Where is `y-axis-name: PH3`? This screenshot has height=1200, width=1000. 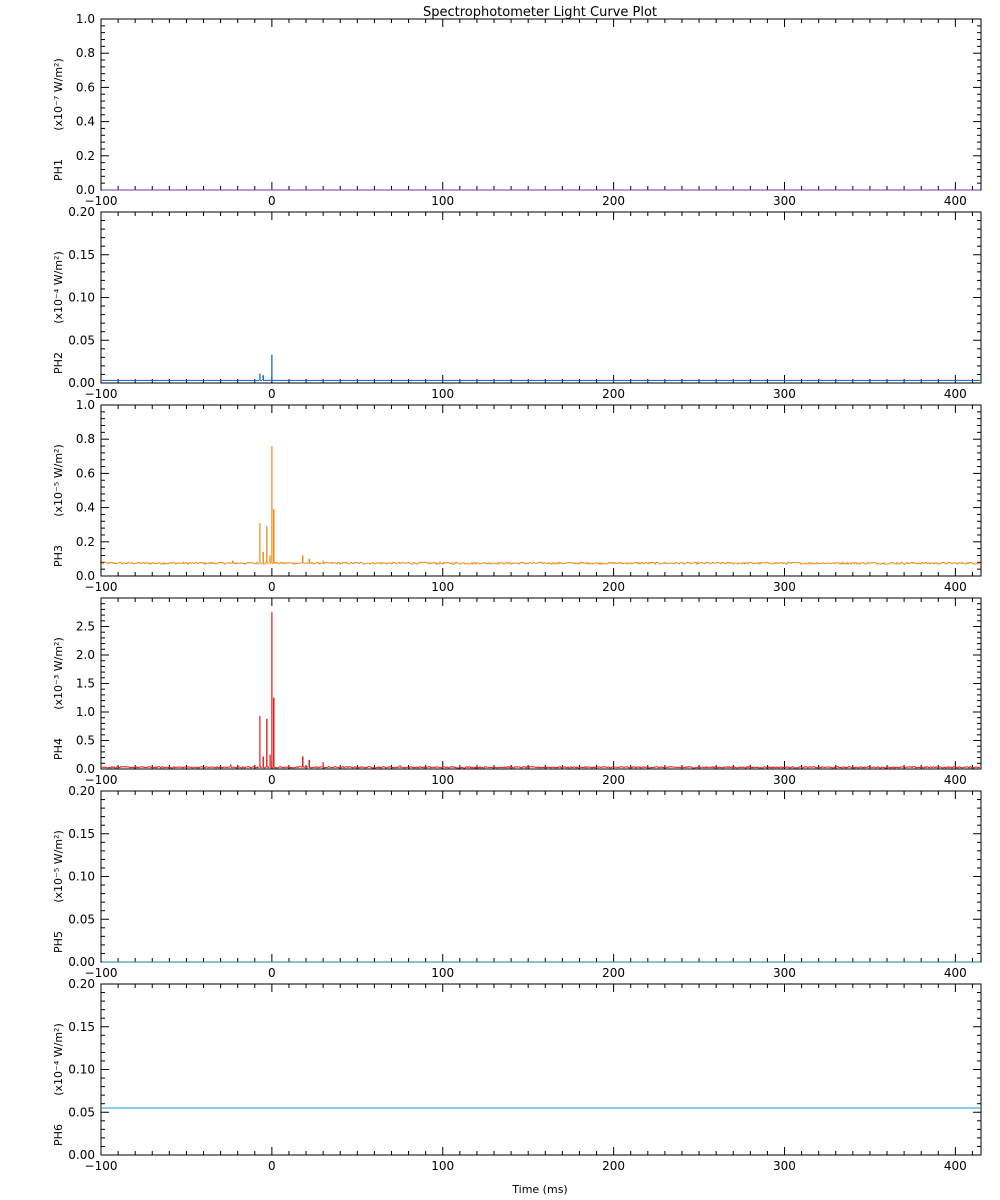
y-axis-name: PH3 is located at coordinates (58, 556).